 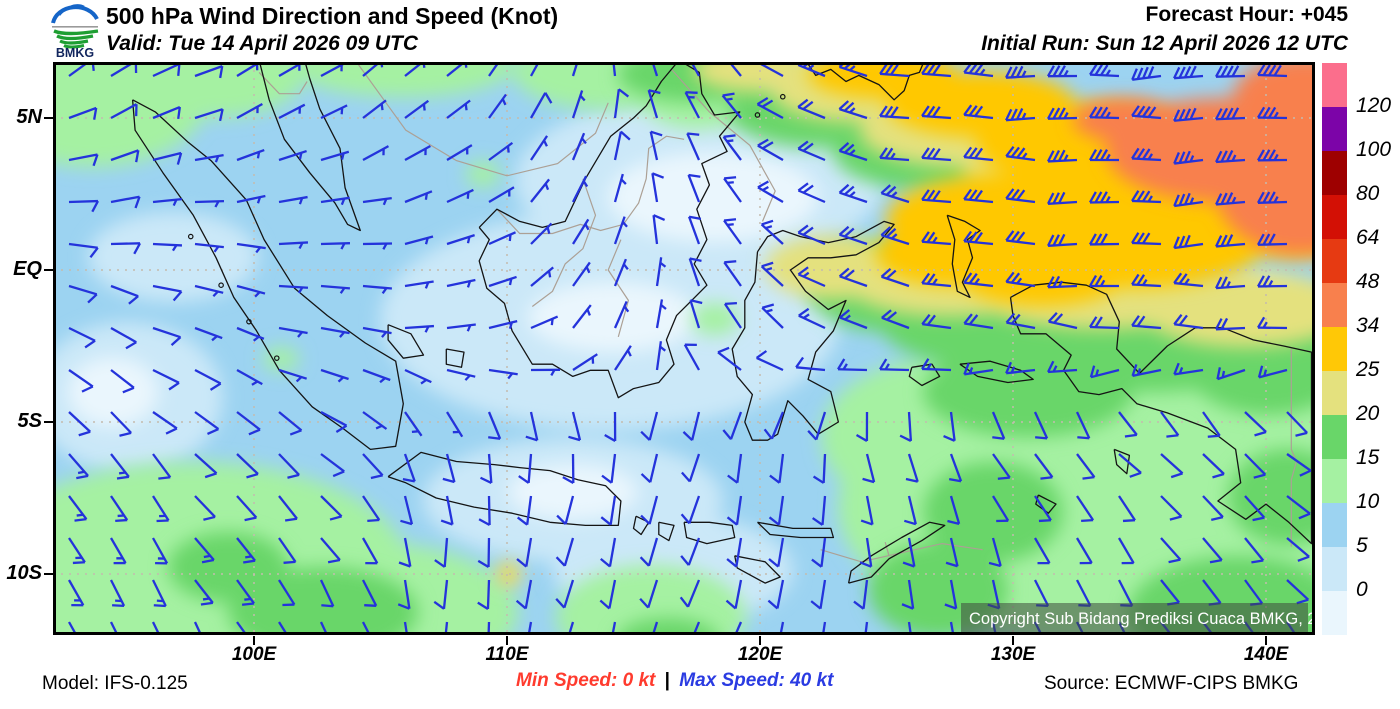 What do you see at coordinates (1247, 14) in the screenshot?
I see `forecast-hour: Forecast Hour: +045` at bounding box center [1247, 14].